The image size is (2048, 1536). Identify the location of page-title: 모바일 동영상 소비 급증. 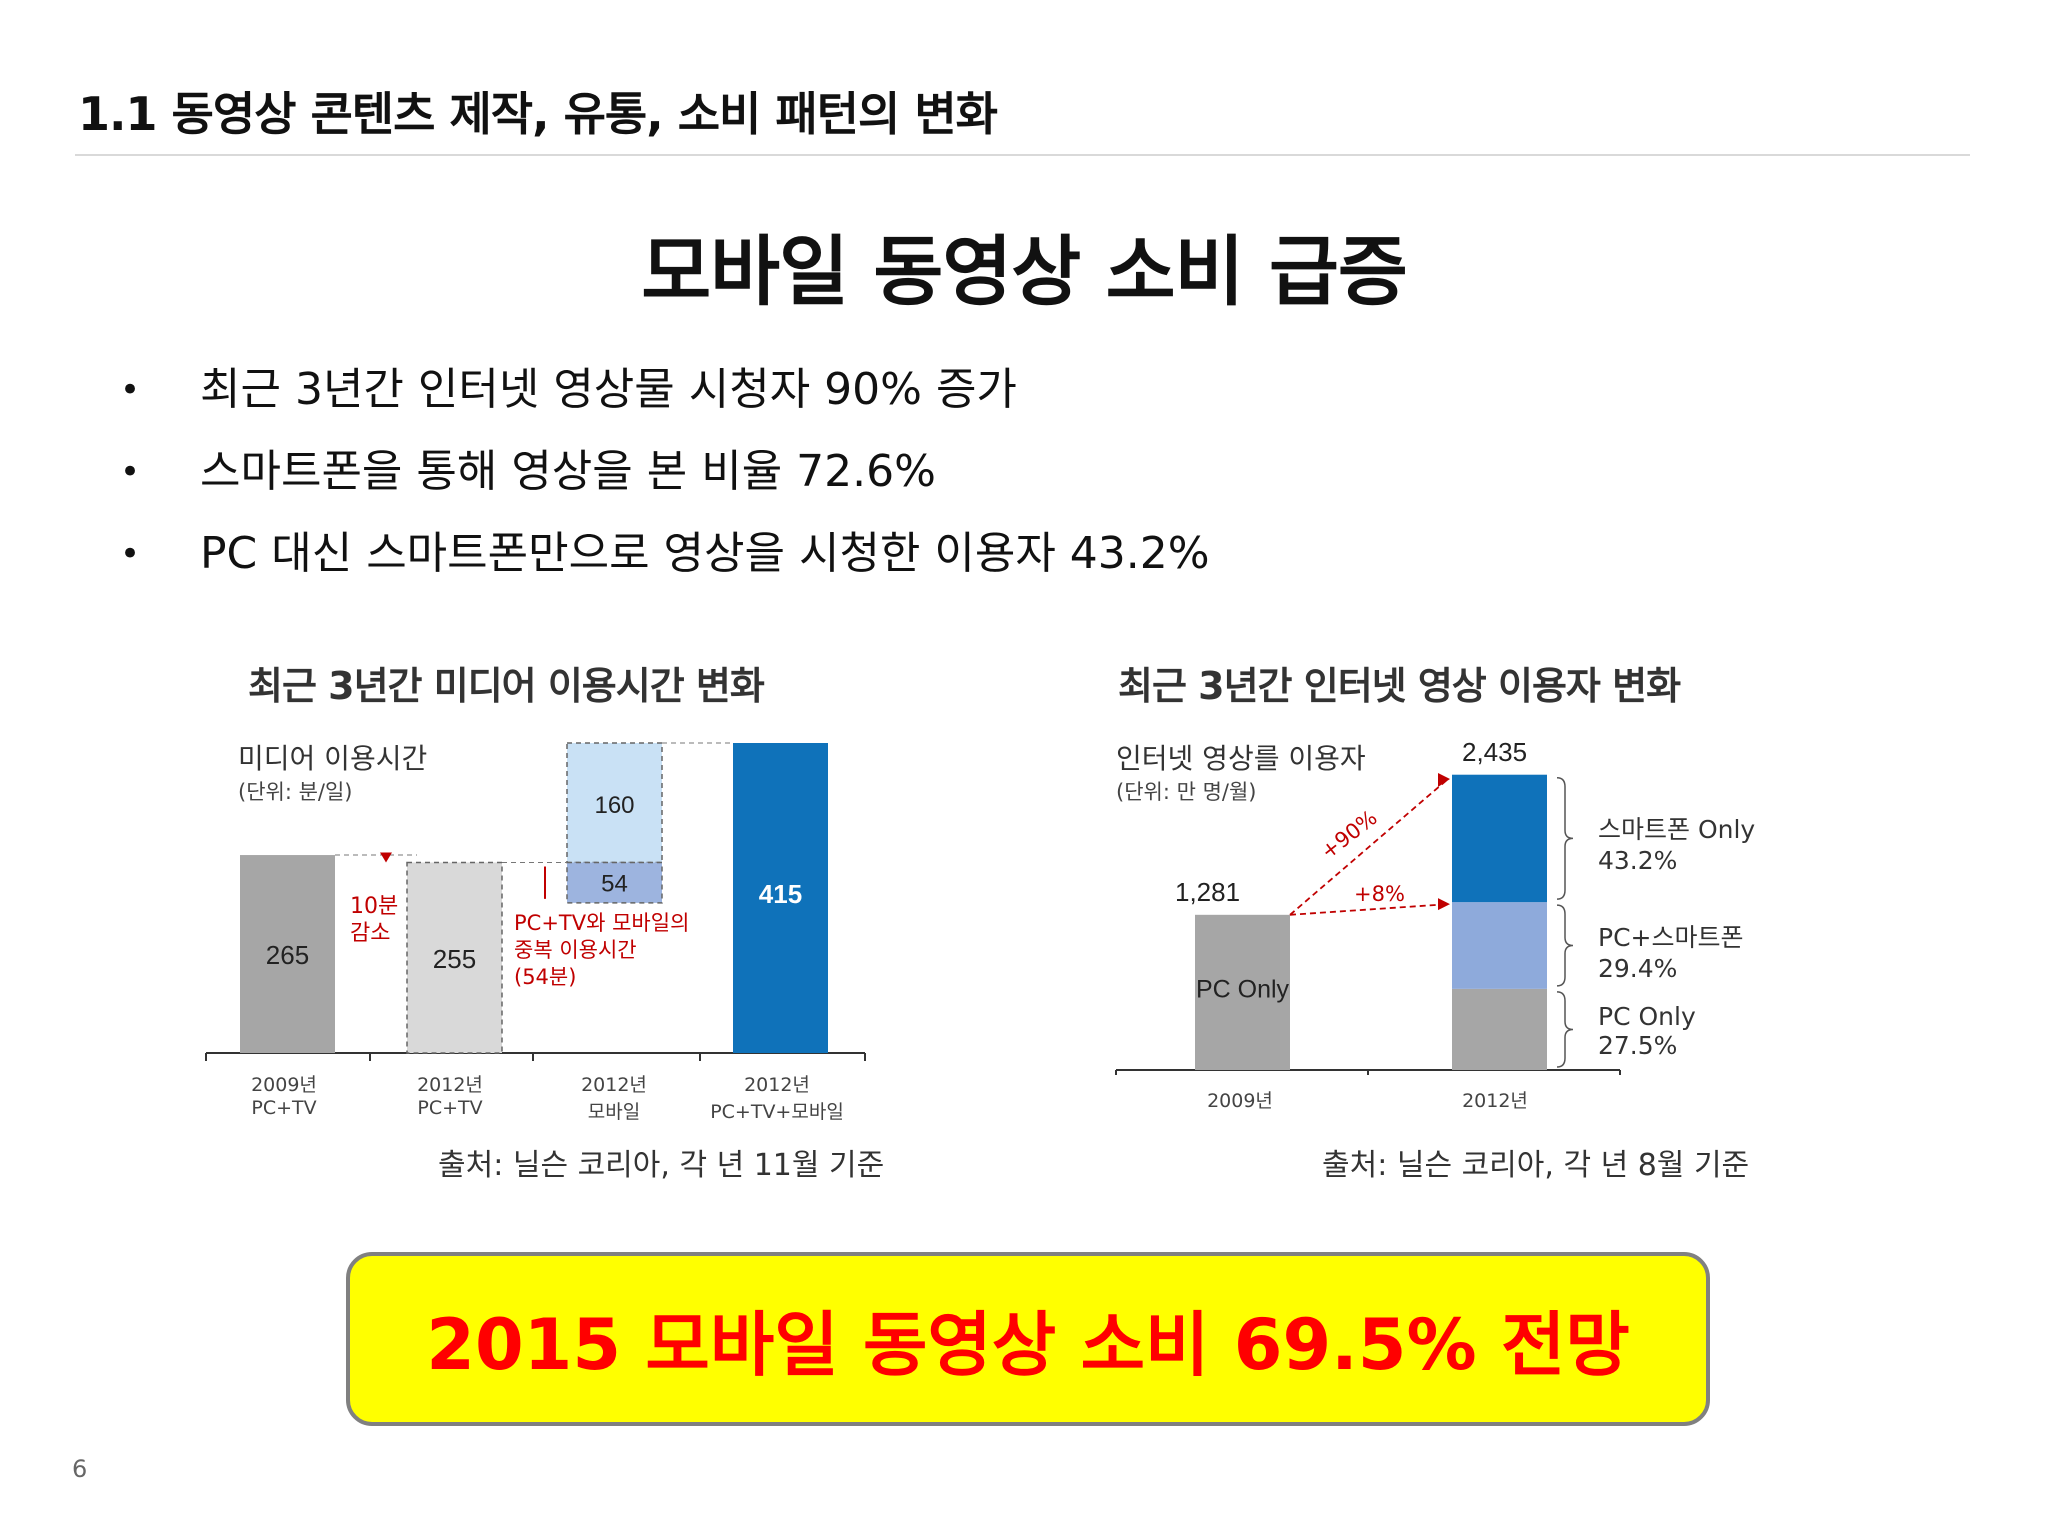
(1024, 271).